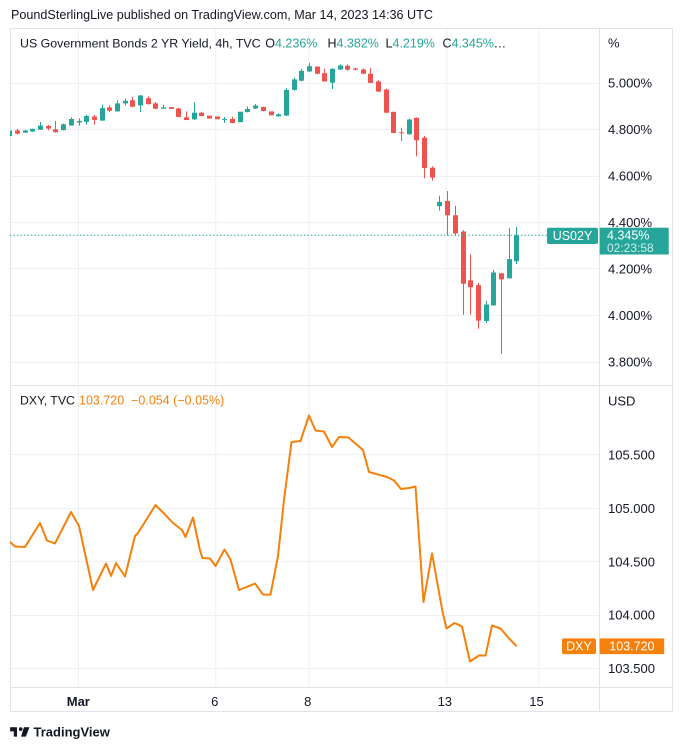 This screenshot has height=755, width=683. I want to click on svg-text: 5.000%, so click(630, 83).